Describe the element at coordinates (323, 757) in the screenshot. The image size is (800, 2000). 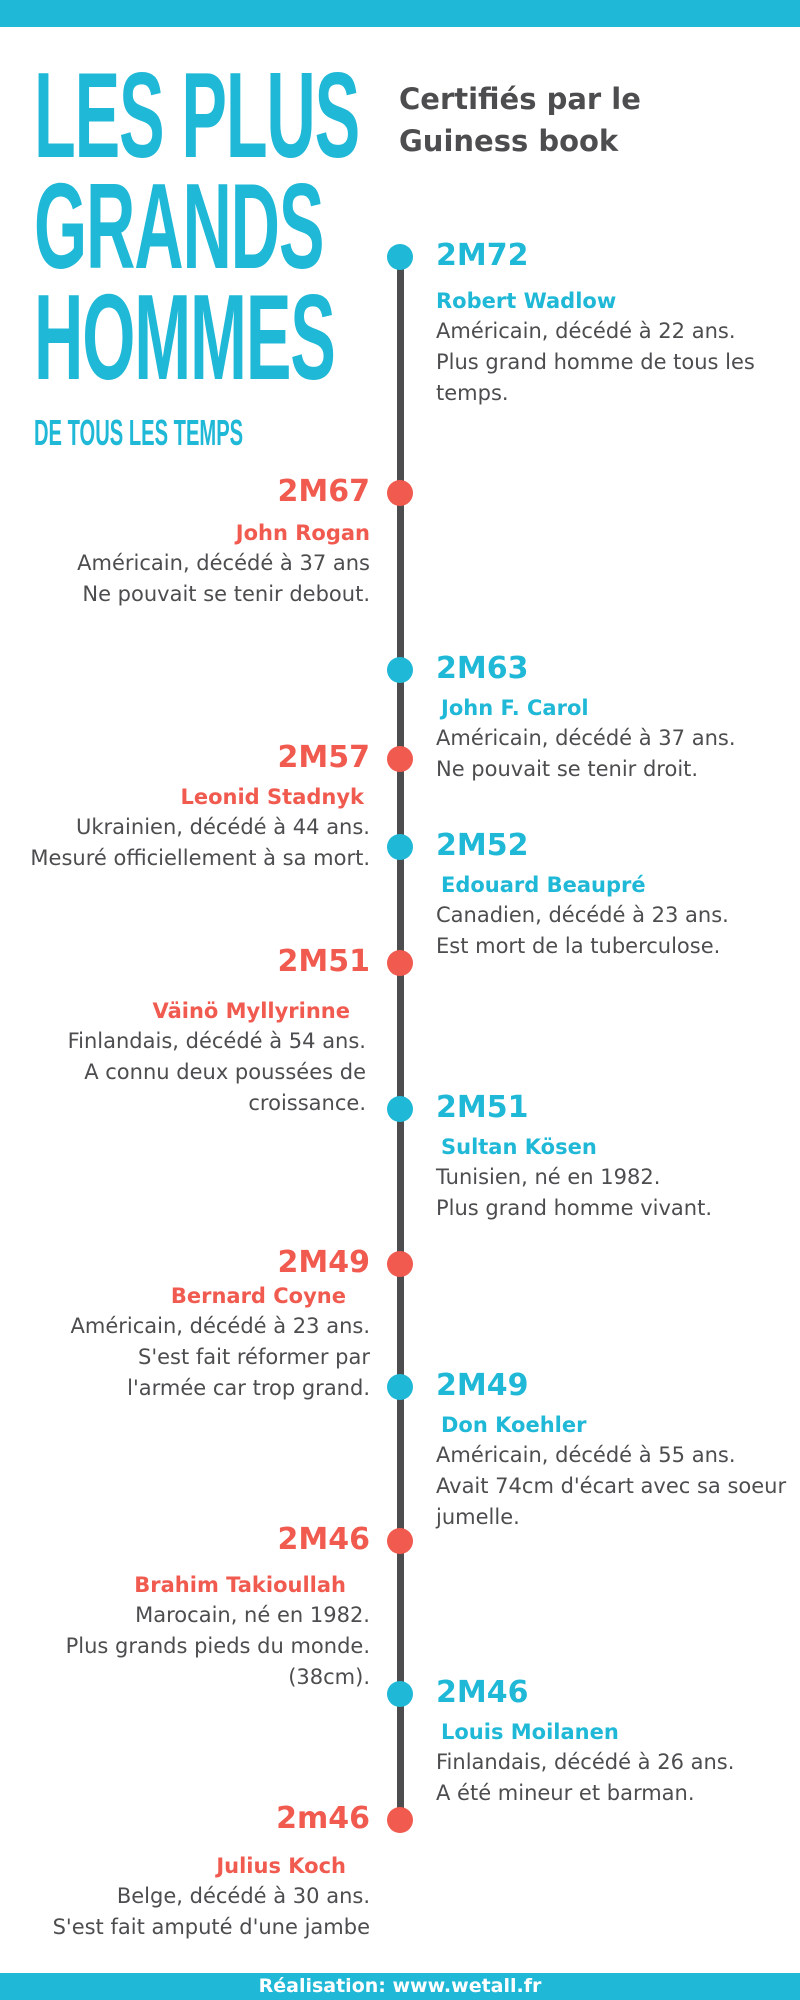
I see `entry-height: 2M57` at that location.